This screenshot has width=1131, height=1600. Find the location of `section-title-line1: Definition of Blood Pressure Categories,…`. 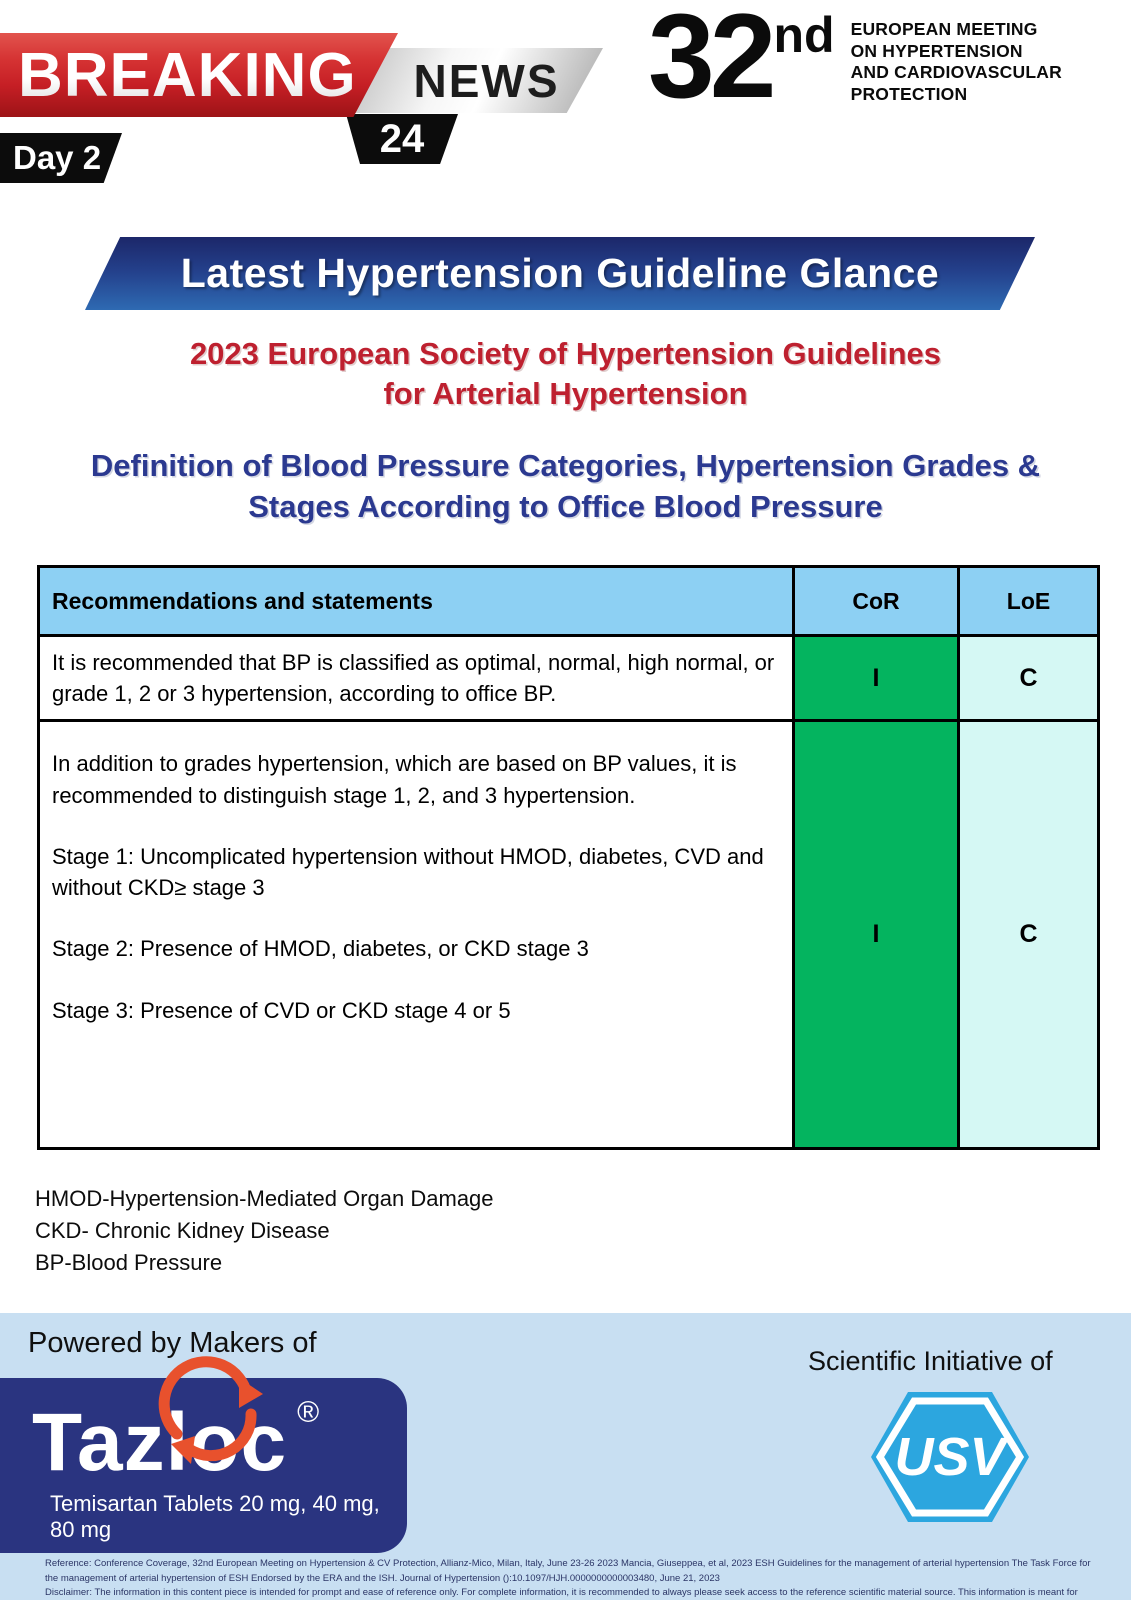

section-title-line1: Definition of Blood Pressure Categories,… is located at coordinates (565, 465).